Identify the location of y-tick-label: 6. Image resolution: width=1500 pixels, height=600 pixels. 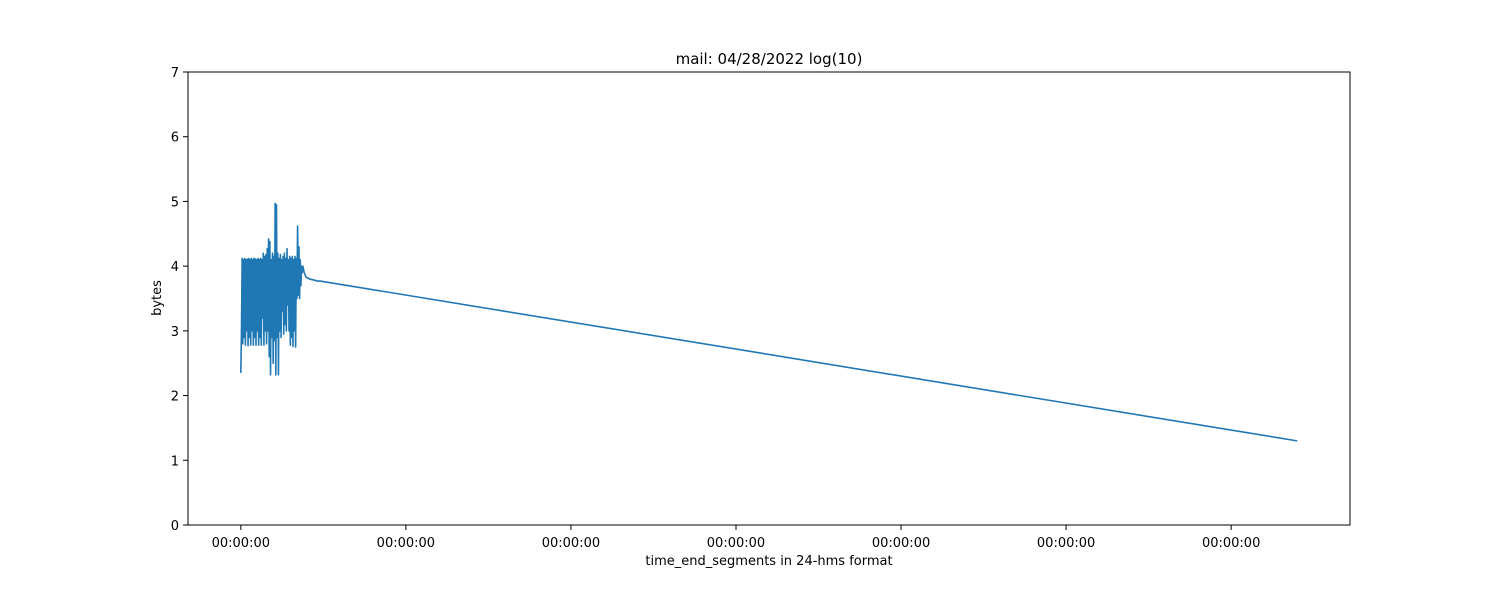
(175, 138).